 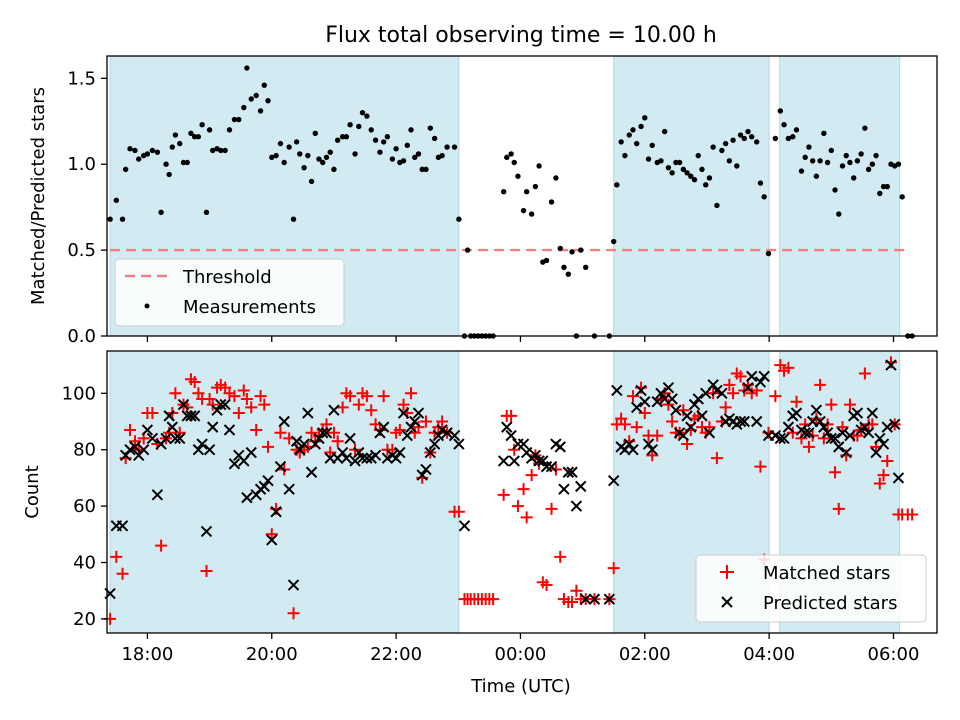 I want to click on ratio-x-ticks, so click(x=520, y=339).